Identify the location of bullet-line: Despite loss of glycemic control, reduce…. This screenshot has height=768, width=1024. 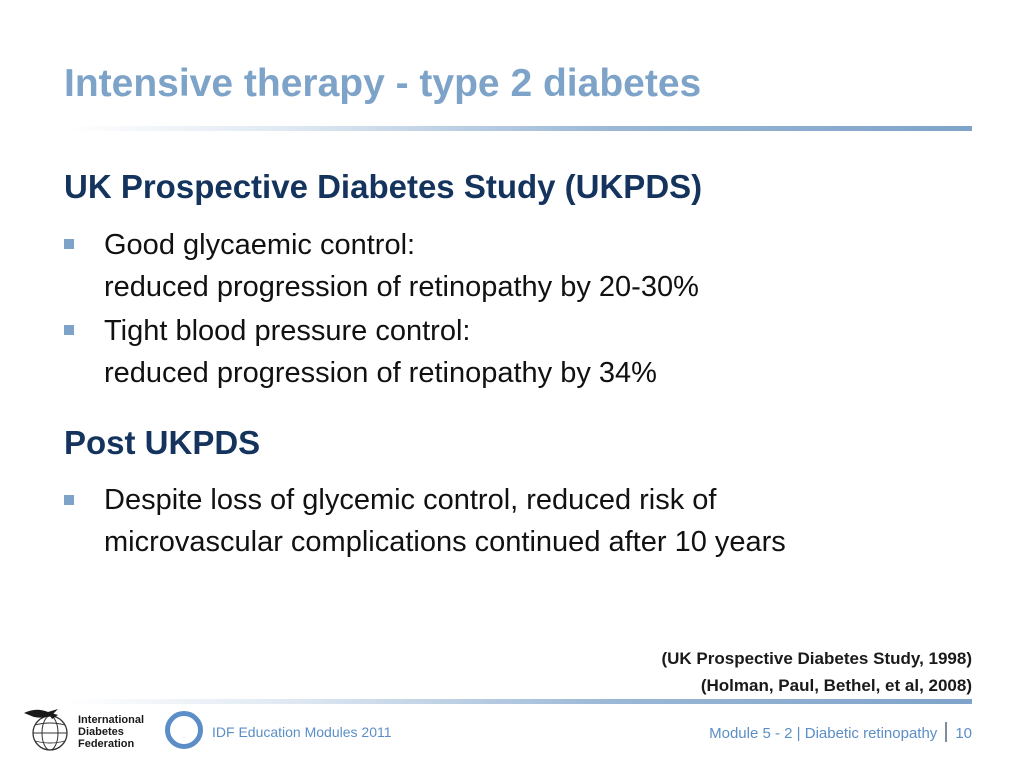
(410, 500).